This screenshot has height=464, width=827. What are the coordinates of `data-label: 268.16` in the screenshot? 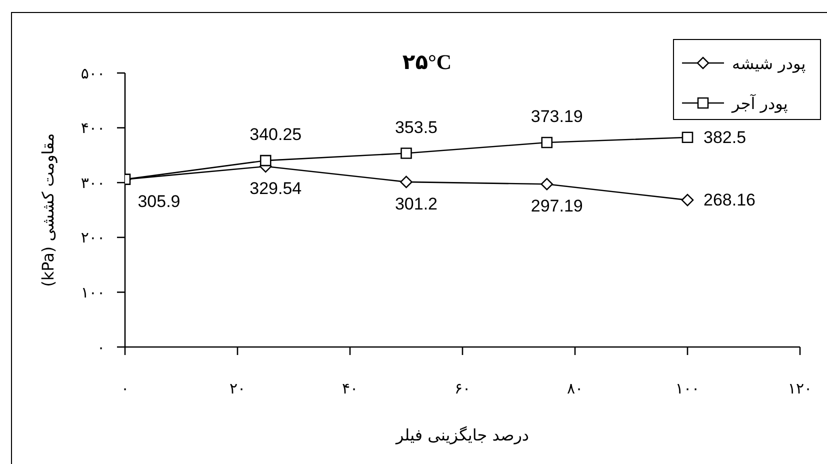 It's located at (730, 200).